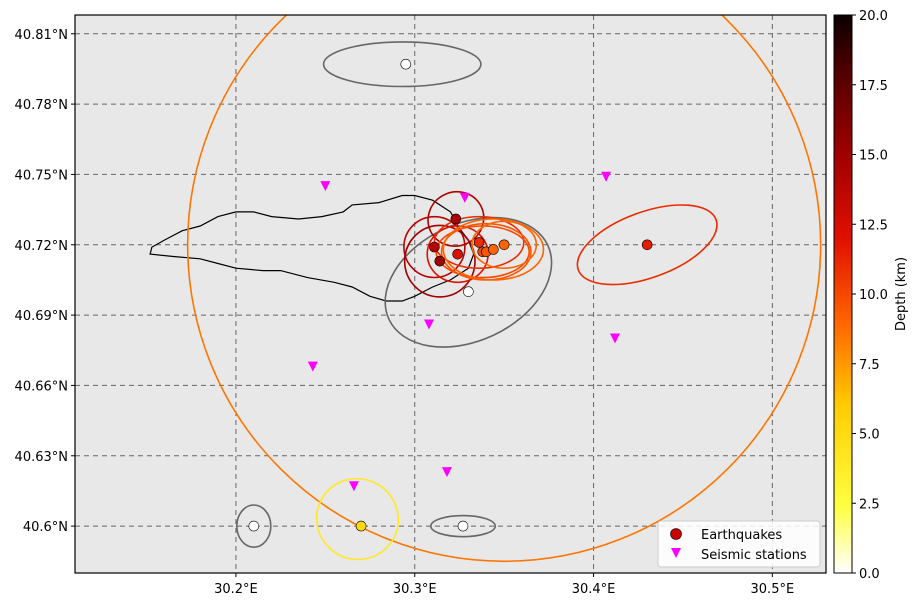 This screenshot has height=605, width=919. I want to click on legend-stations-label: Seismic stations, so click(754, 555).